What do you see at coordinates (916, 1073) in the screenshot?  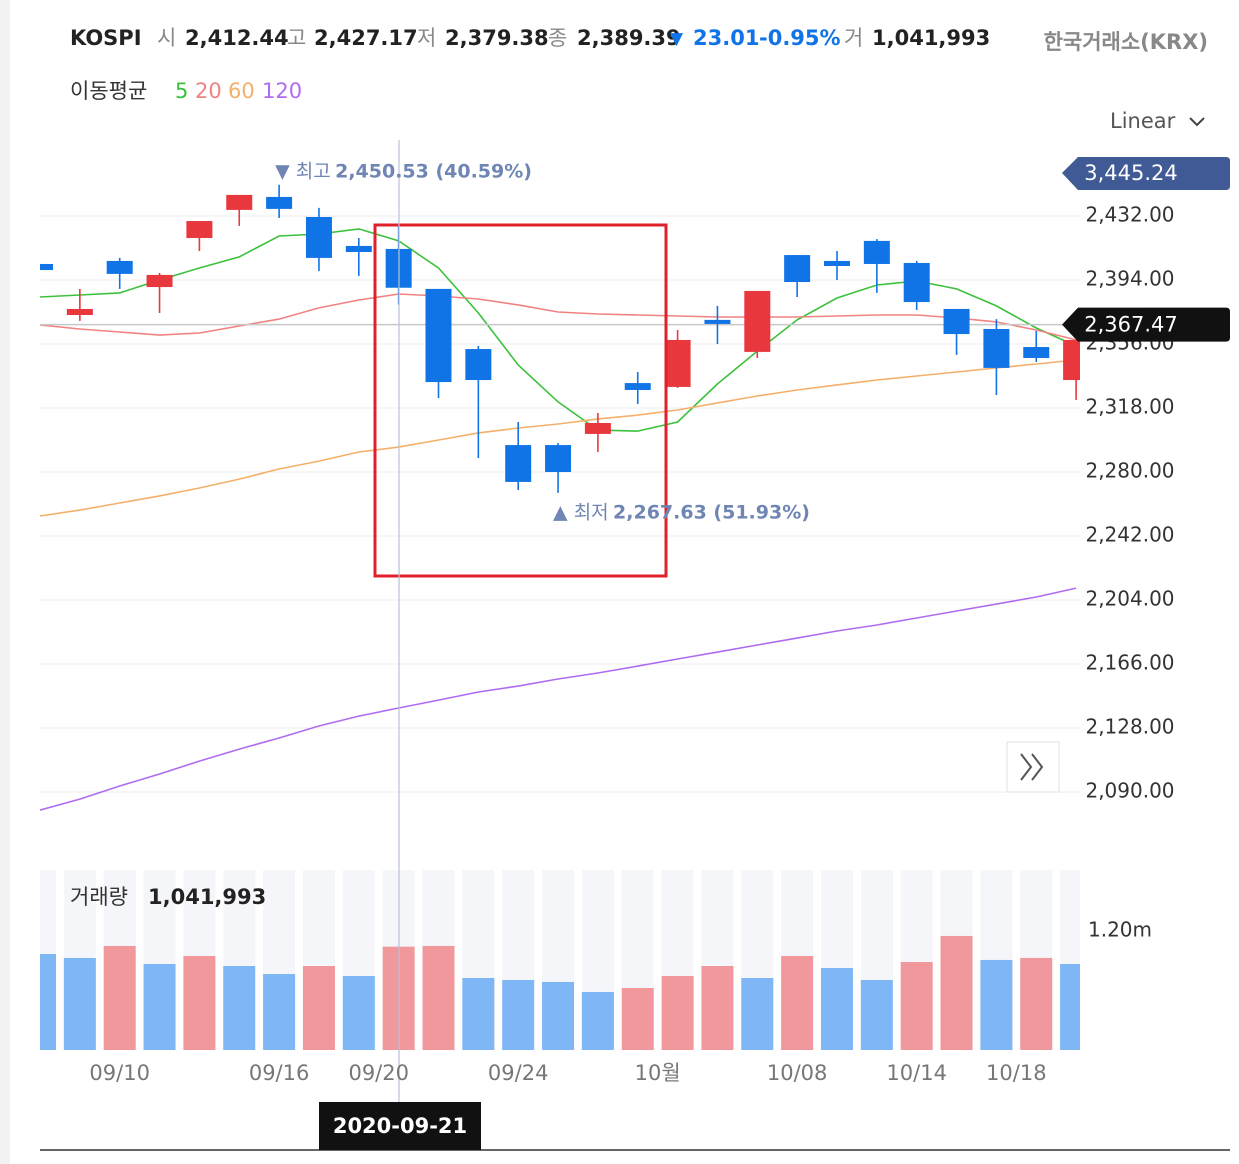 I see `x-tick-label: 10/14` at bounding box center [916, 1073].